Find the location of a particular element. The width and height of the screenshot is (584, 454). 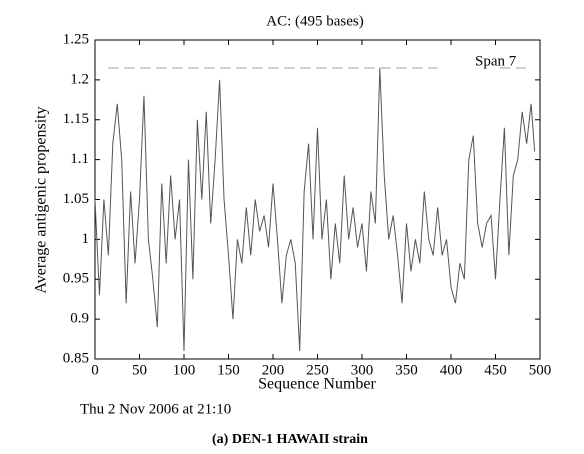

x-tick-label: 100 is located at coordinates (184, 370).